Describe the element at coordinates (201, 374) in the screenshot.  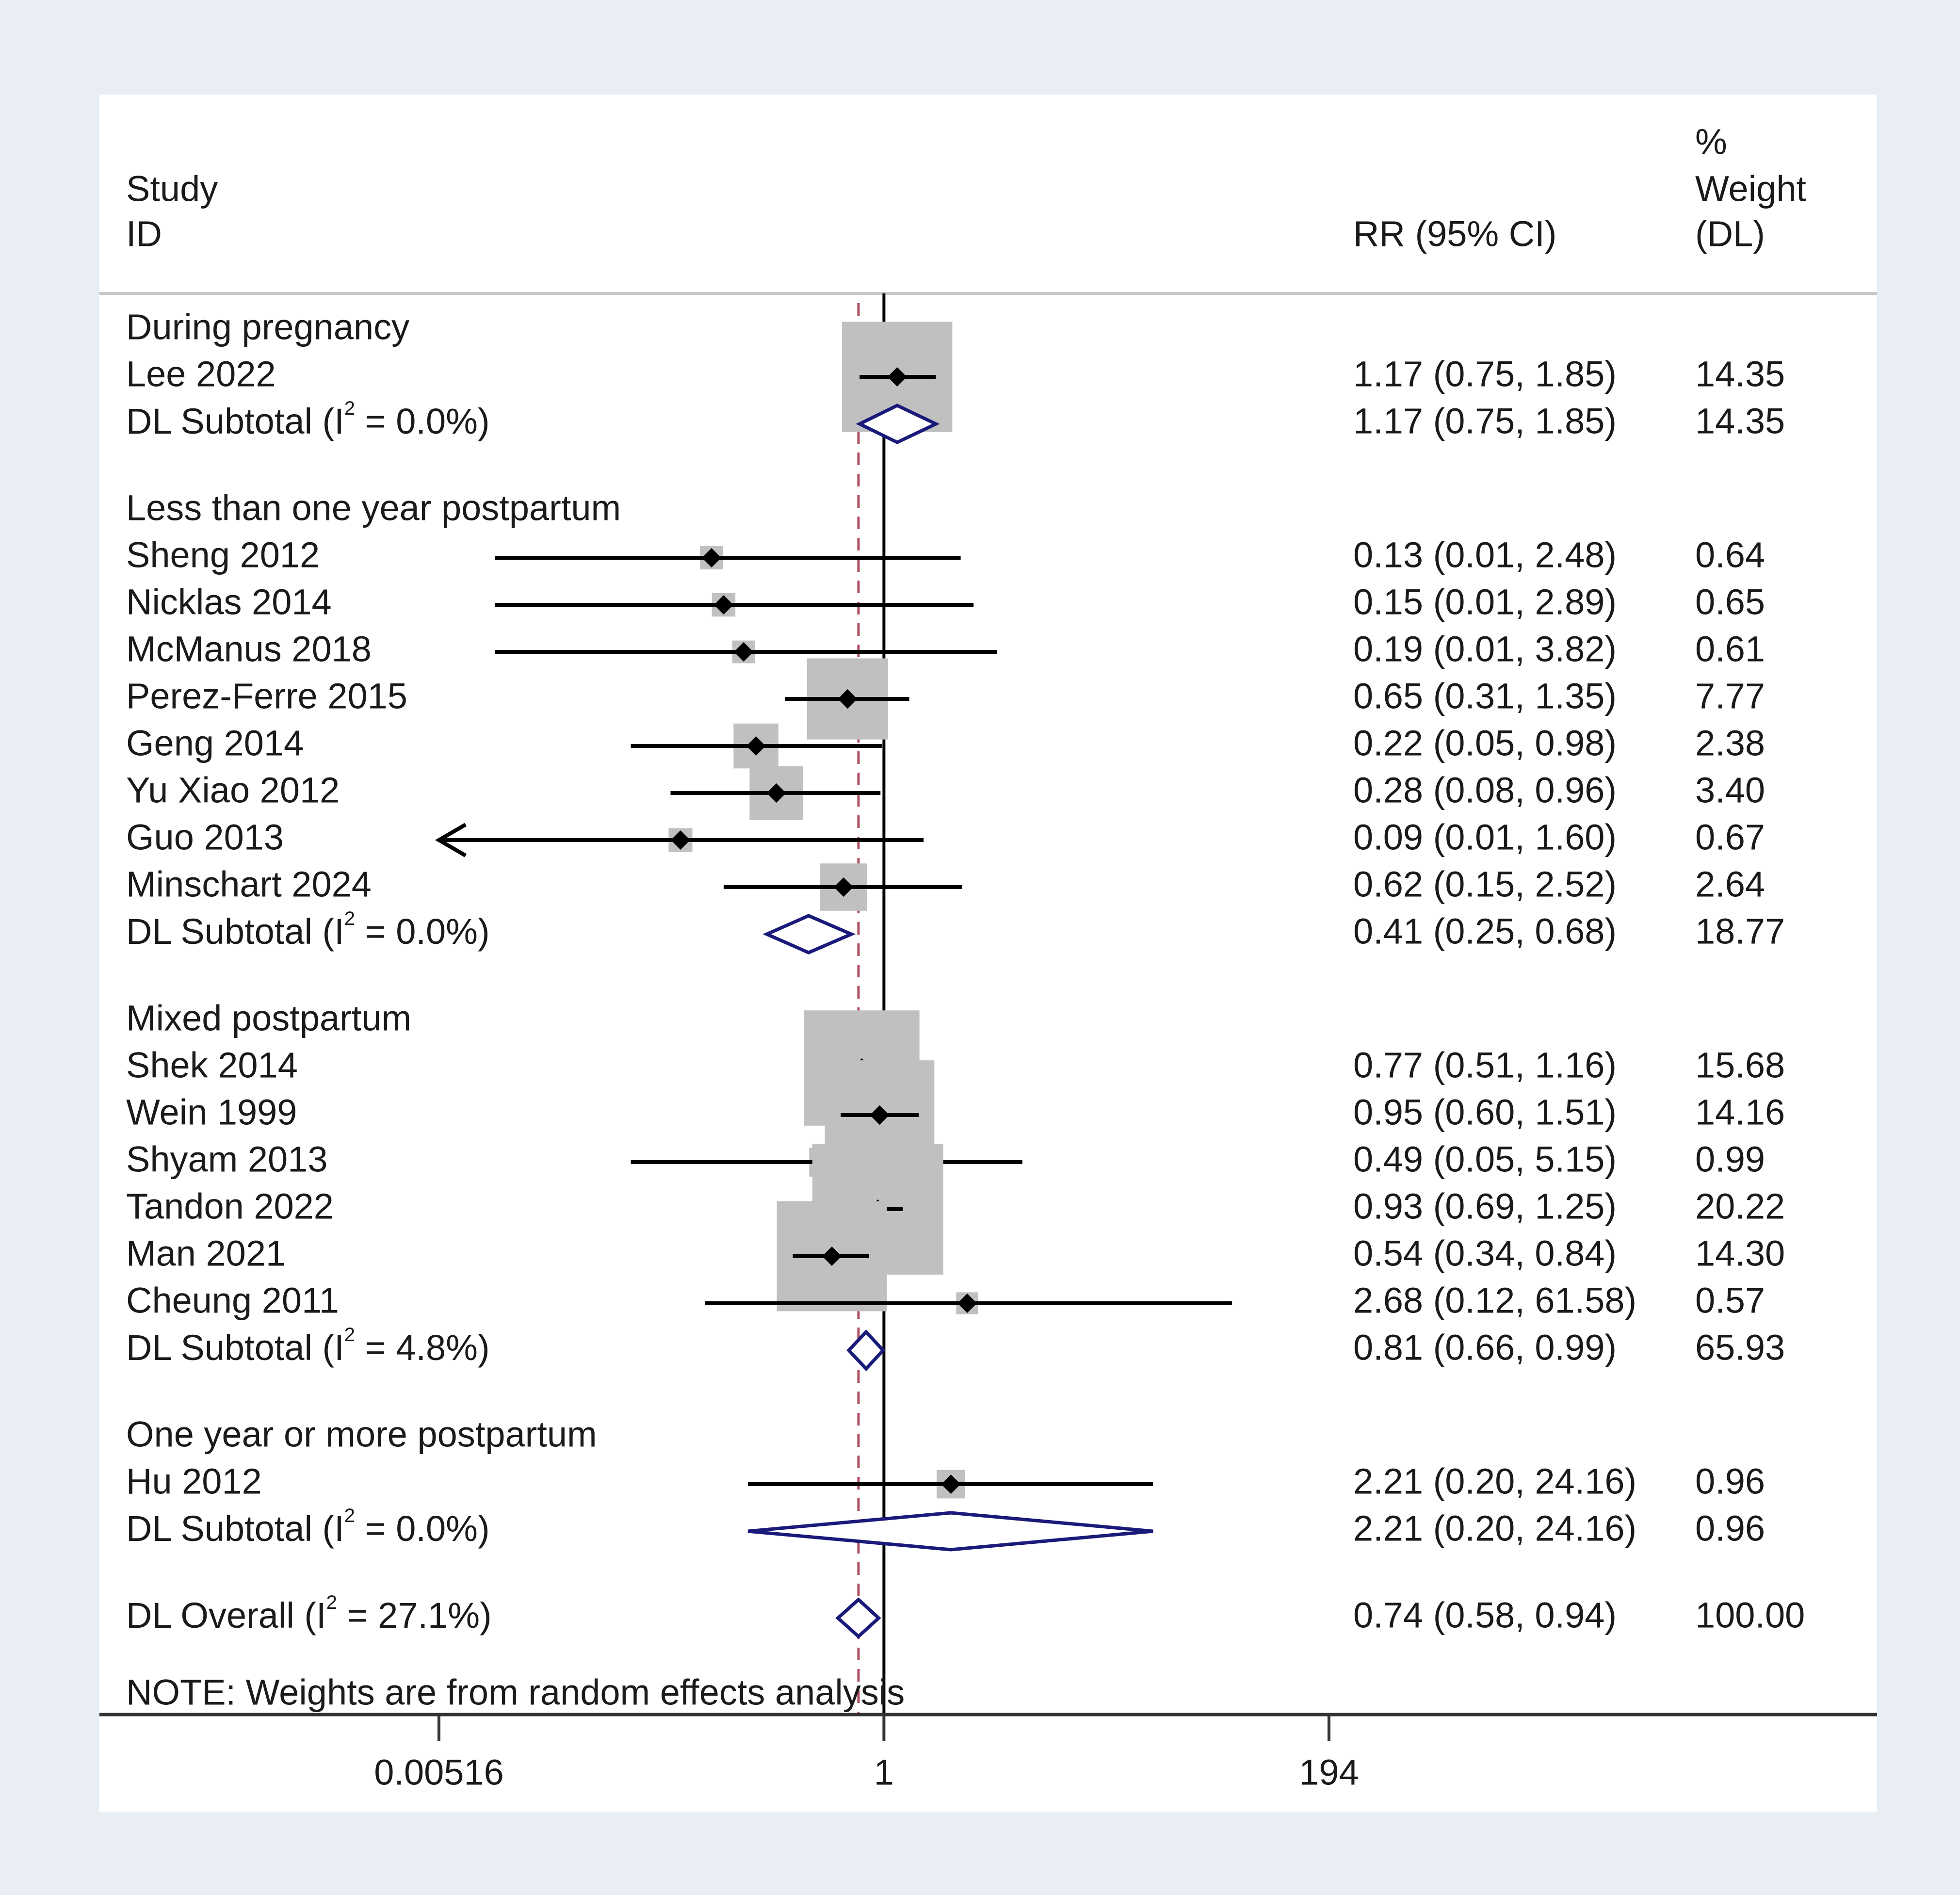
I see `study-label: Lee 2022` at that location.